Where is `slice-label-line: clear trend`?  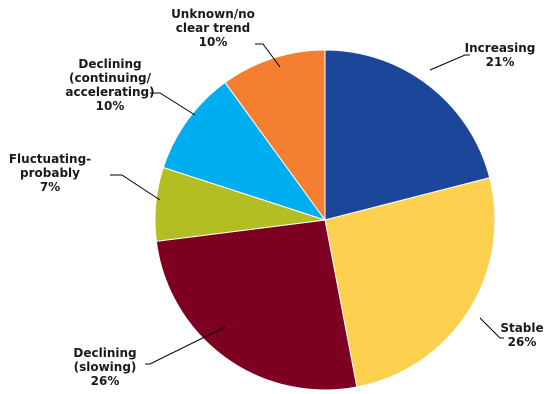 slice-label-line: clear trend is located at coordinates (213, 28).